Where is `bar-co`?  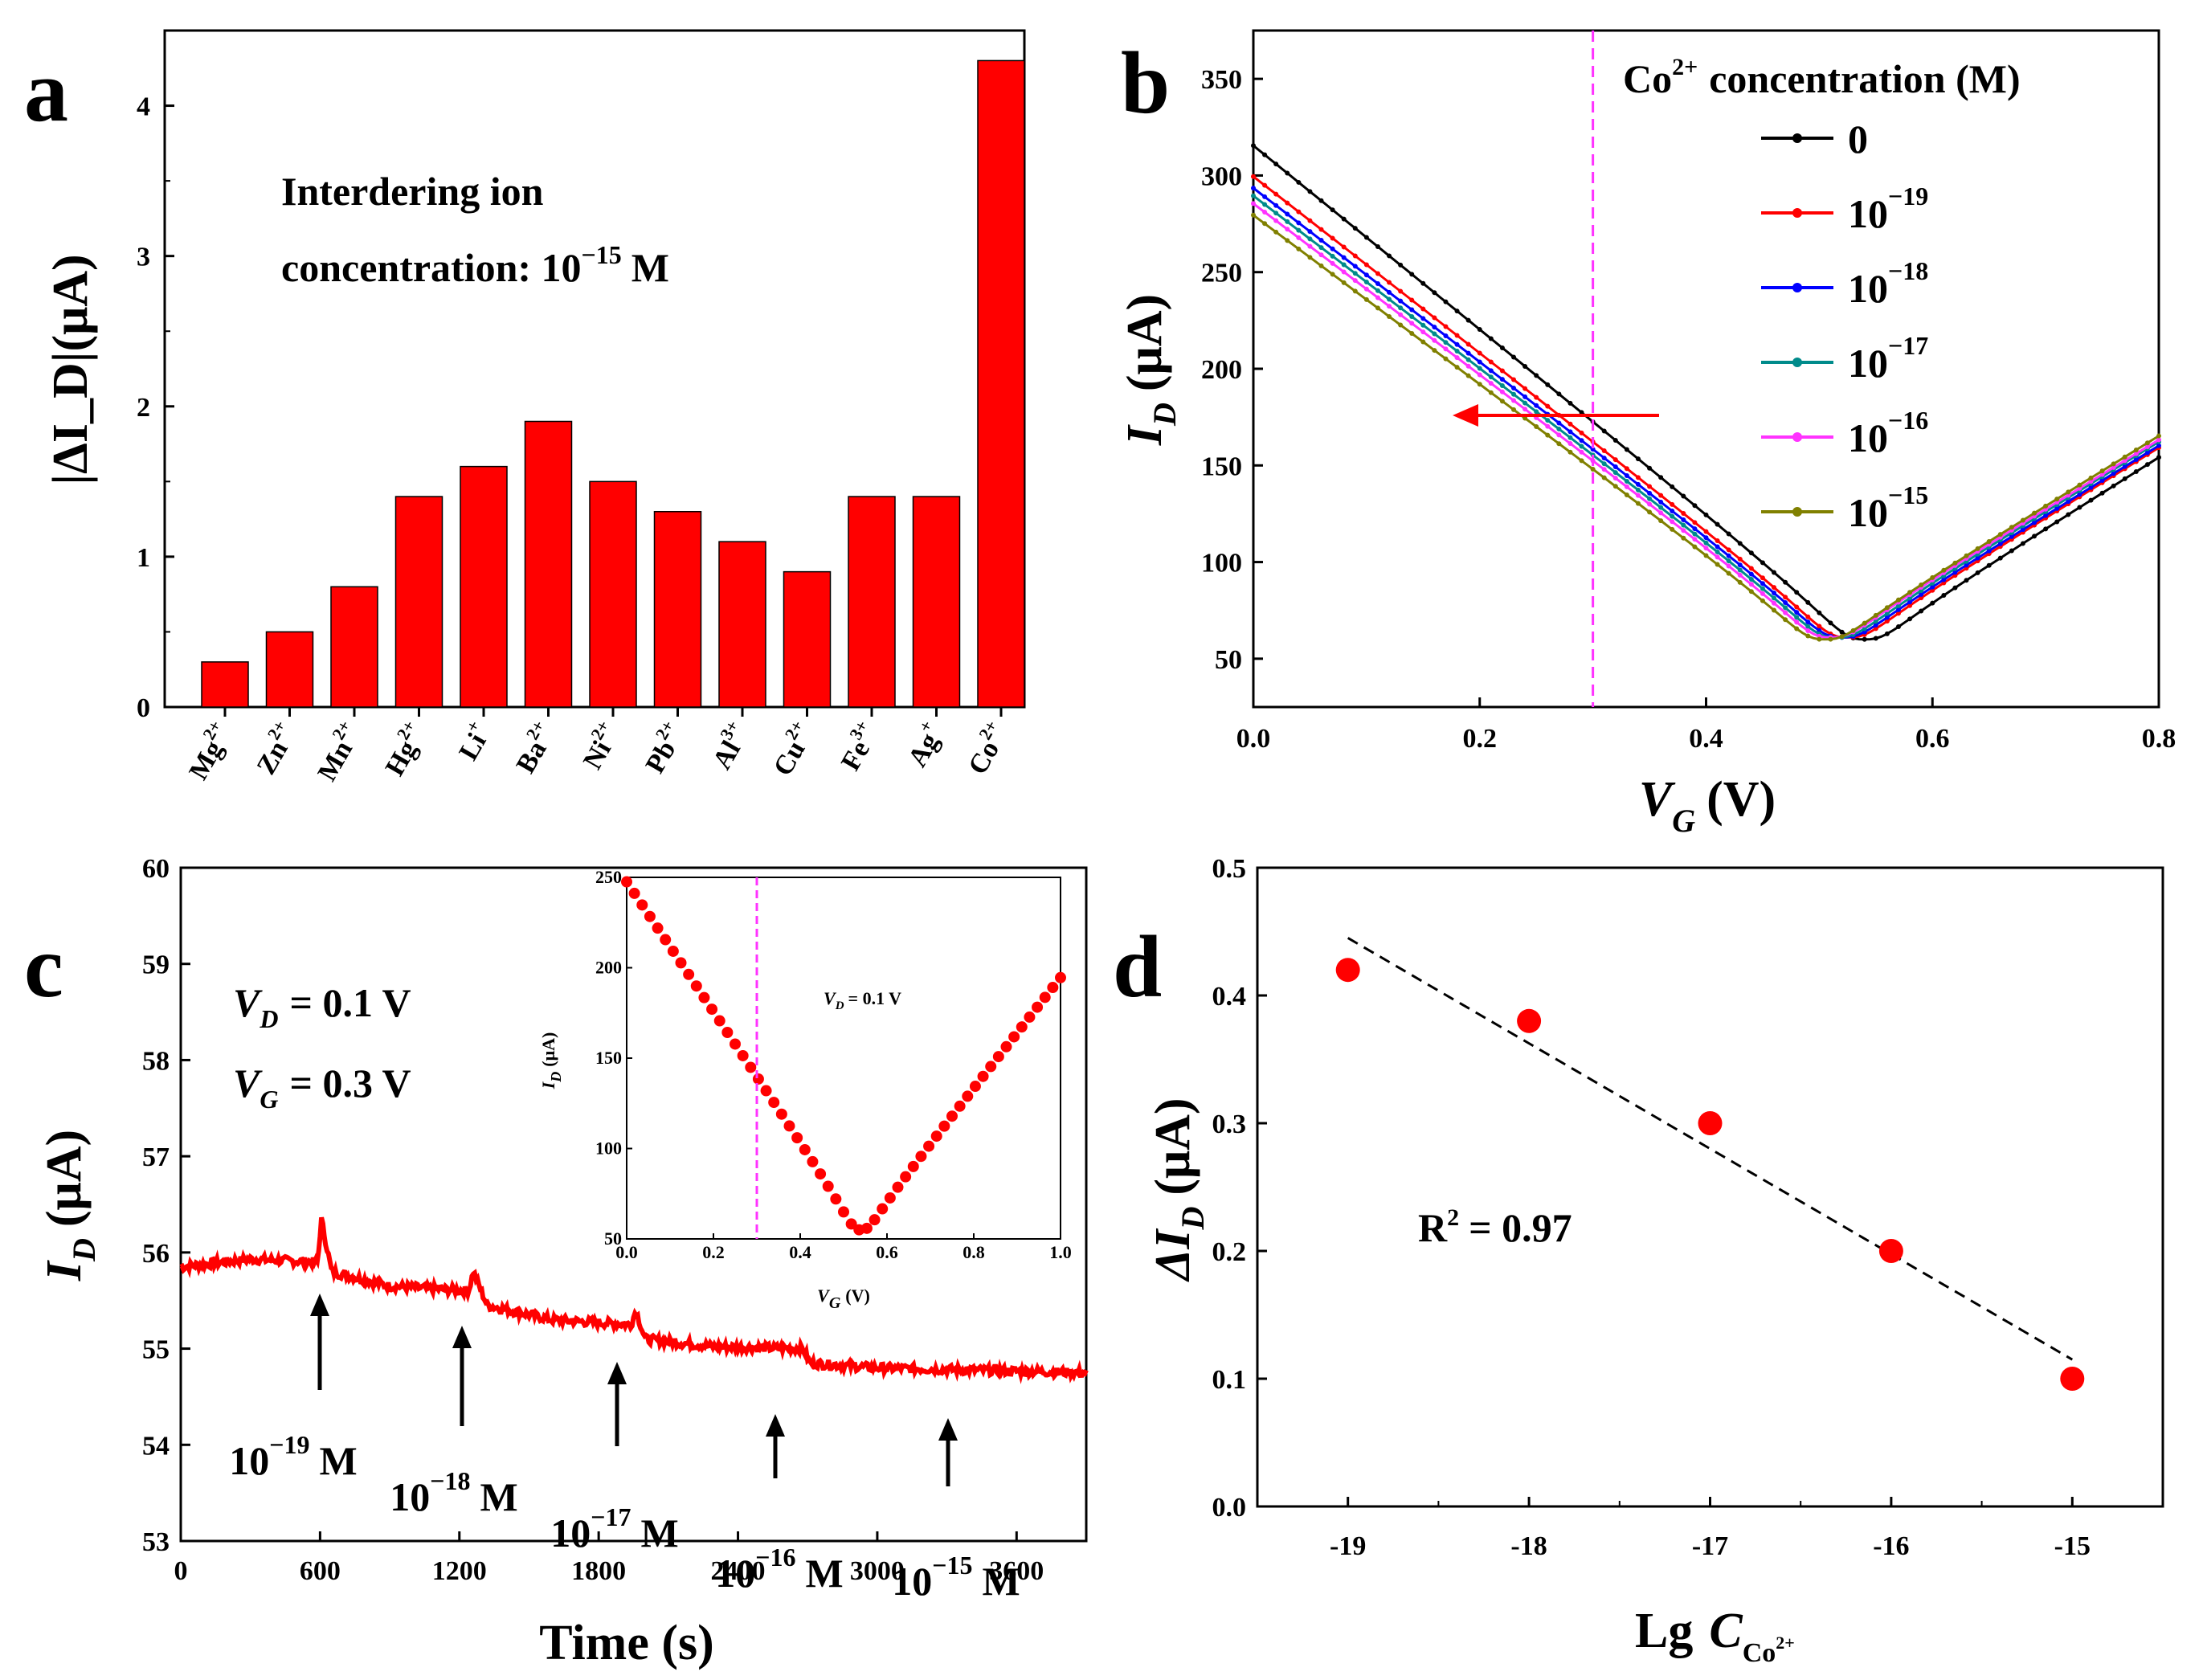 bar-co is located at coordinates (1001, 383).